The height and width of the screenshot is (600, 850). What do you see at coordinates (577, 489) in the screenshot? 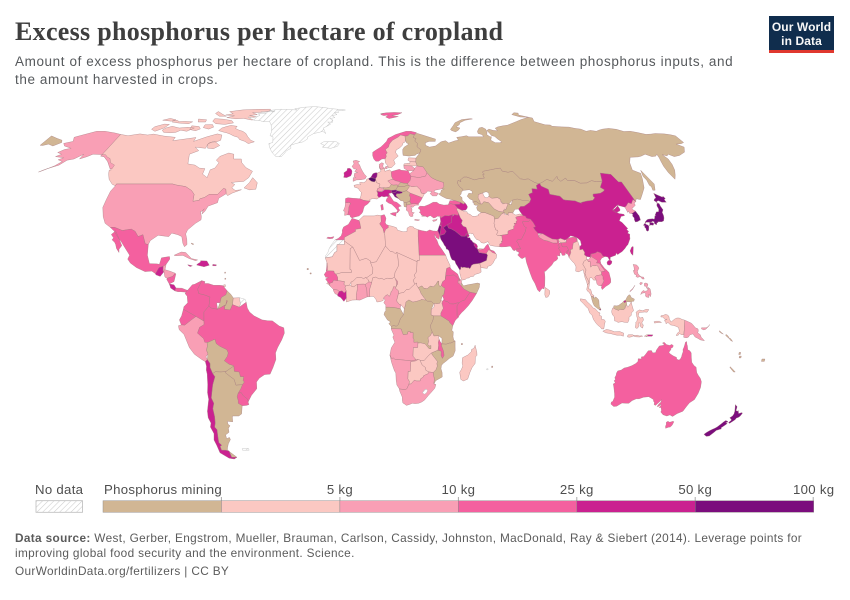
I see `svg-text: 25 kg` at bounding box center [577, 489].